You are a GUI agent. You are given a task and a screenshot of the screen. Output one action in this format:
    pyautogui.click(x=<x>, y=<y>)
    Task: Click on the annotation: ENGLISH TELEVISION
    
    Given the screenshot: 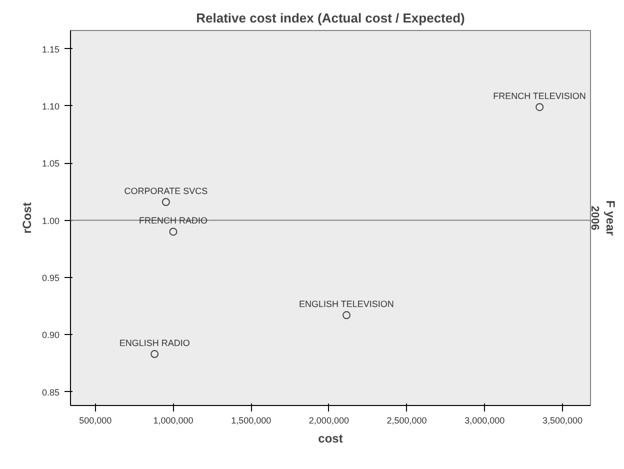 What is the action you would take?
    pyautogui.click(x=346, y=304)
    